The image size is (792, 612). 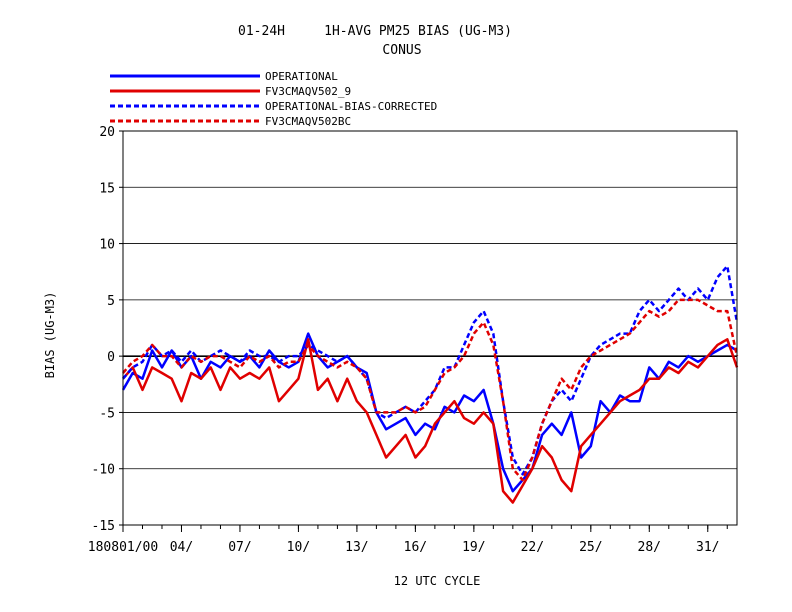 What do you see at coordinates (107, 329) in the screenshot?
I see `y-axis: -15 -10 -5 0 5 10 15 20` at bounding box center [107, 329].